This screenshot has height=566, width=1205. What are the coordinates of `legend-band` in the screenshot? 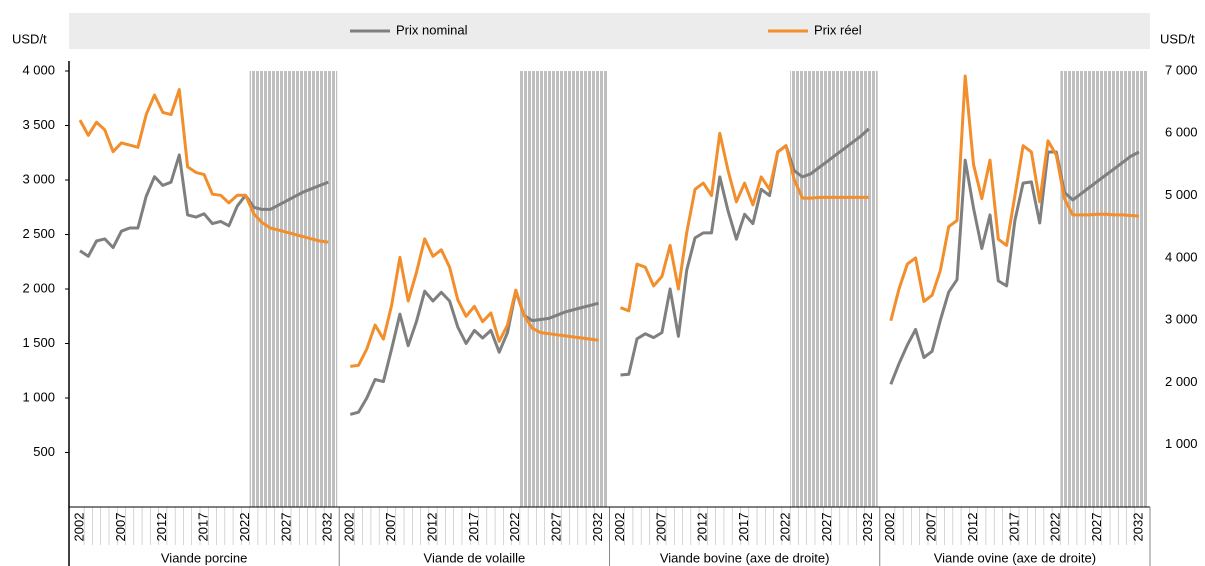 It's located at (609, 31).